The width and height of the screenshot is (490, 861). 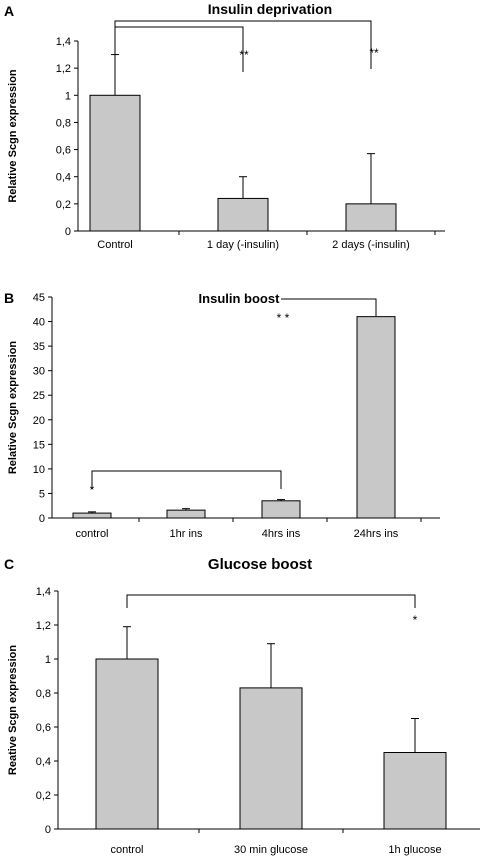 I want to click on y-tick-label: 40, so click(x=39, y=323).